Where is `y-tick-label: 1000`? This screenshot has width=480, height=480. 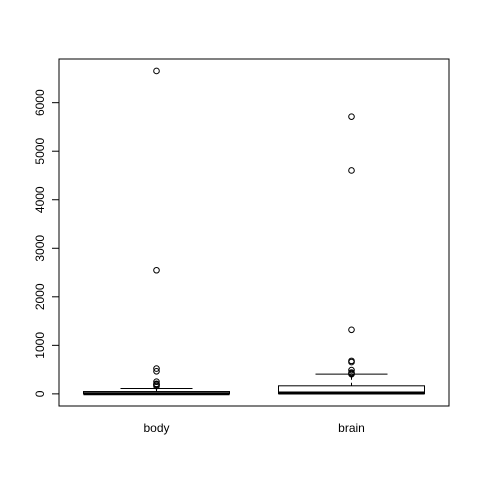
y-tick-label: 1000 is located at coordinates (40, 345).